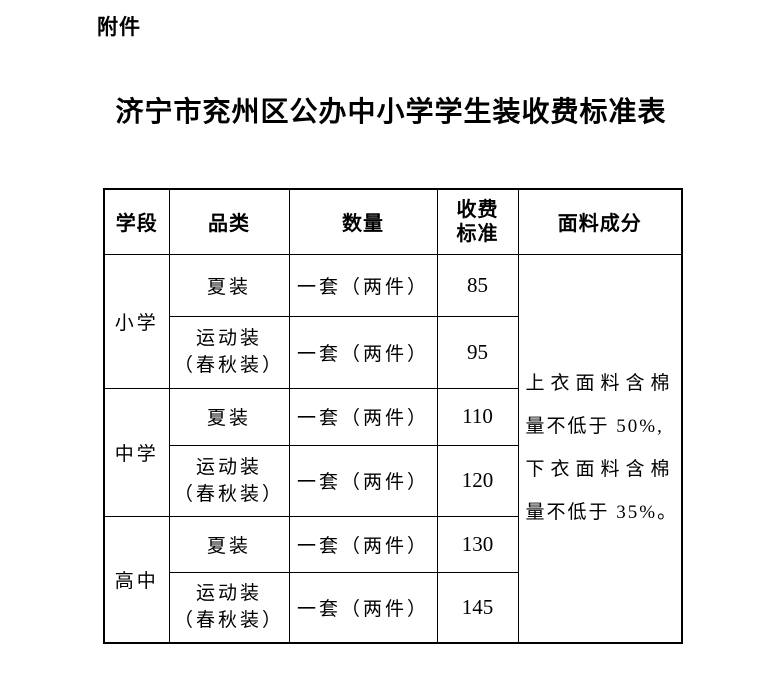 The height and width of the screenshot is (675, 782). Describe the element at coordinates (119, 27) in the screenshot. I see `attachment-label: 附件` at that location.